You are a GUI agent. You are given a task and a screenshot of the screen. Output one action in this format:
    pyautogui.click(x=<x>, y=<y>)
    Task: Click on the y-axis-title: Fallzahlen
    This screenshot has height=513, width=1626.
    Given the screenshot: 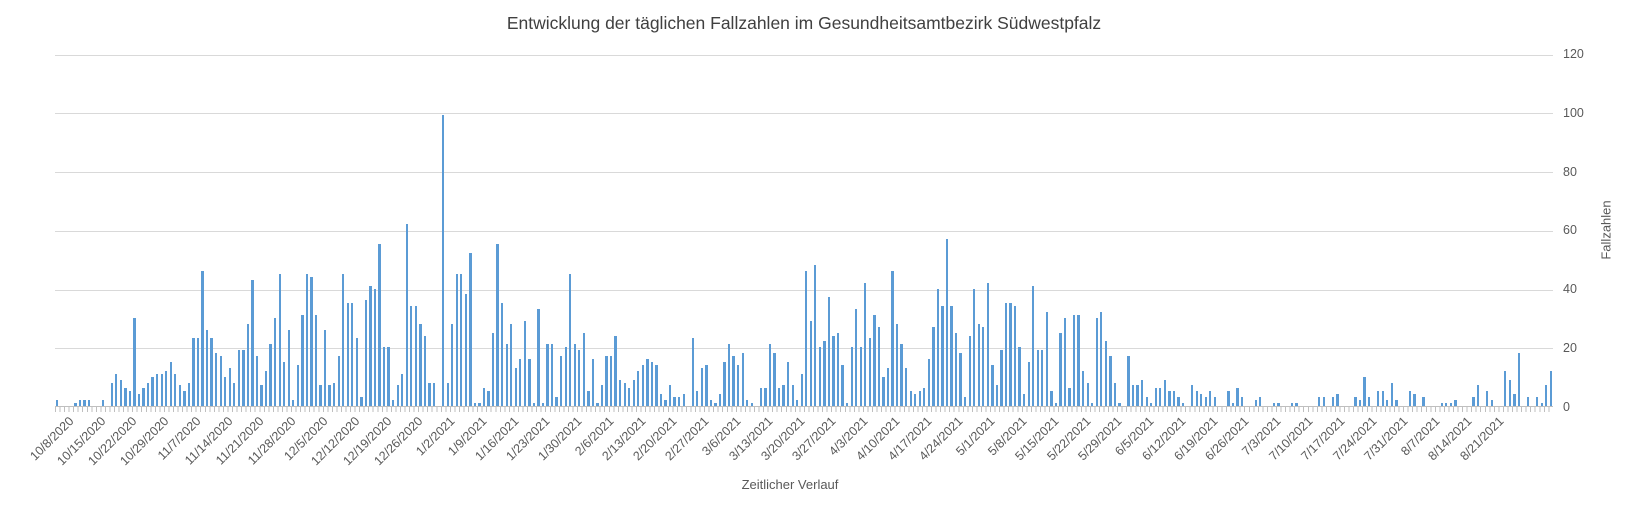 What is the action you would take?
    pyautogui.click(x=1606, y=230)
    